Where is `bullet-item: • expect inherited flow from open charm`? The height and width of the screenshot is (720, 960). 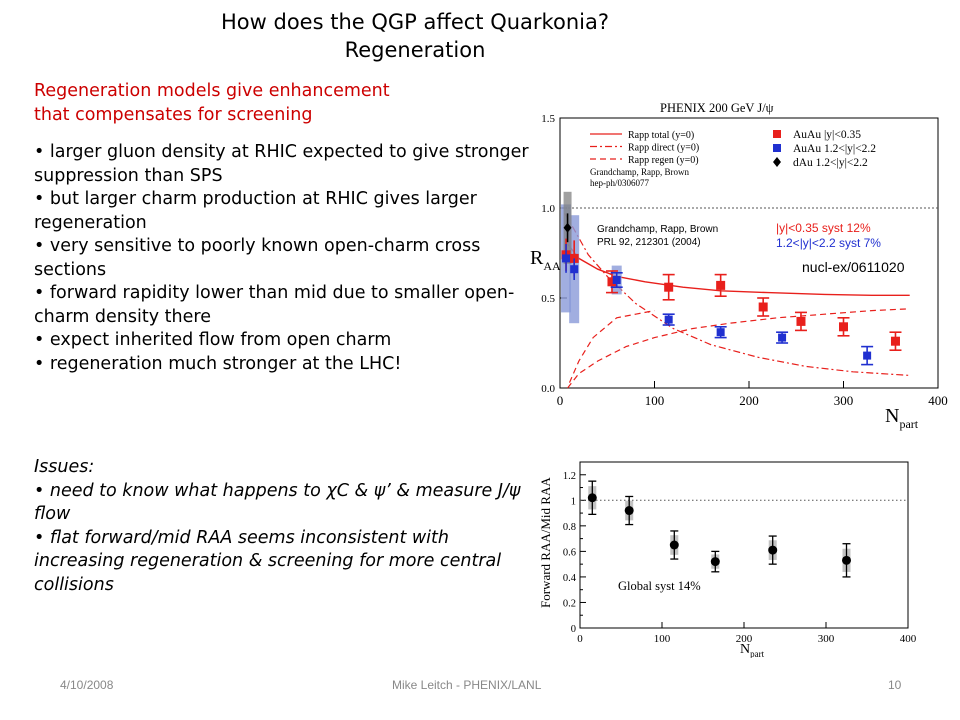
bullet-item: • expect inherited flow from open charm is located at coordinates (213, 340).